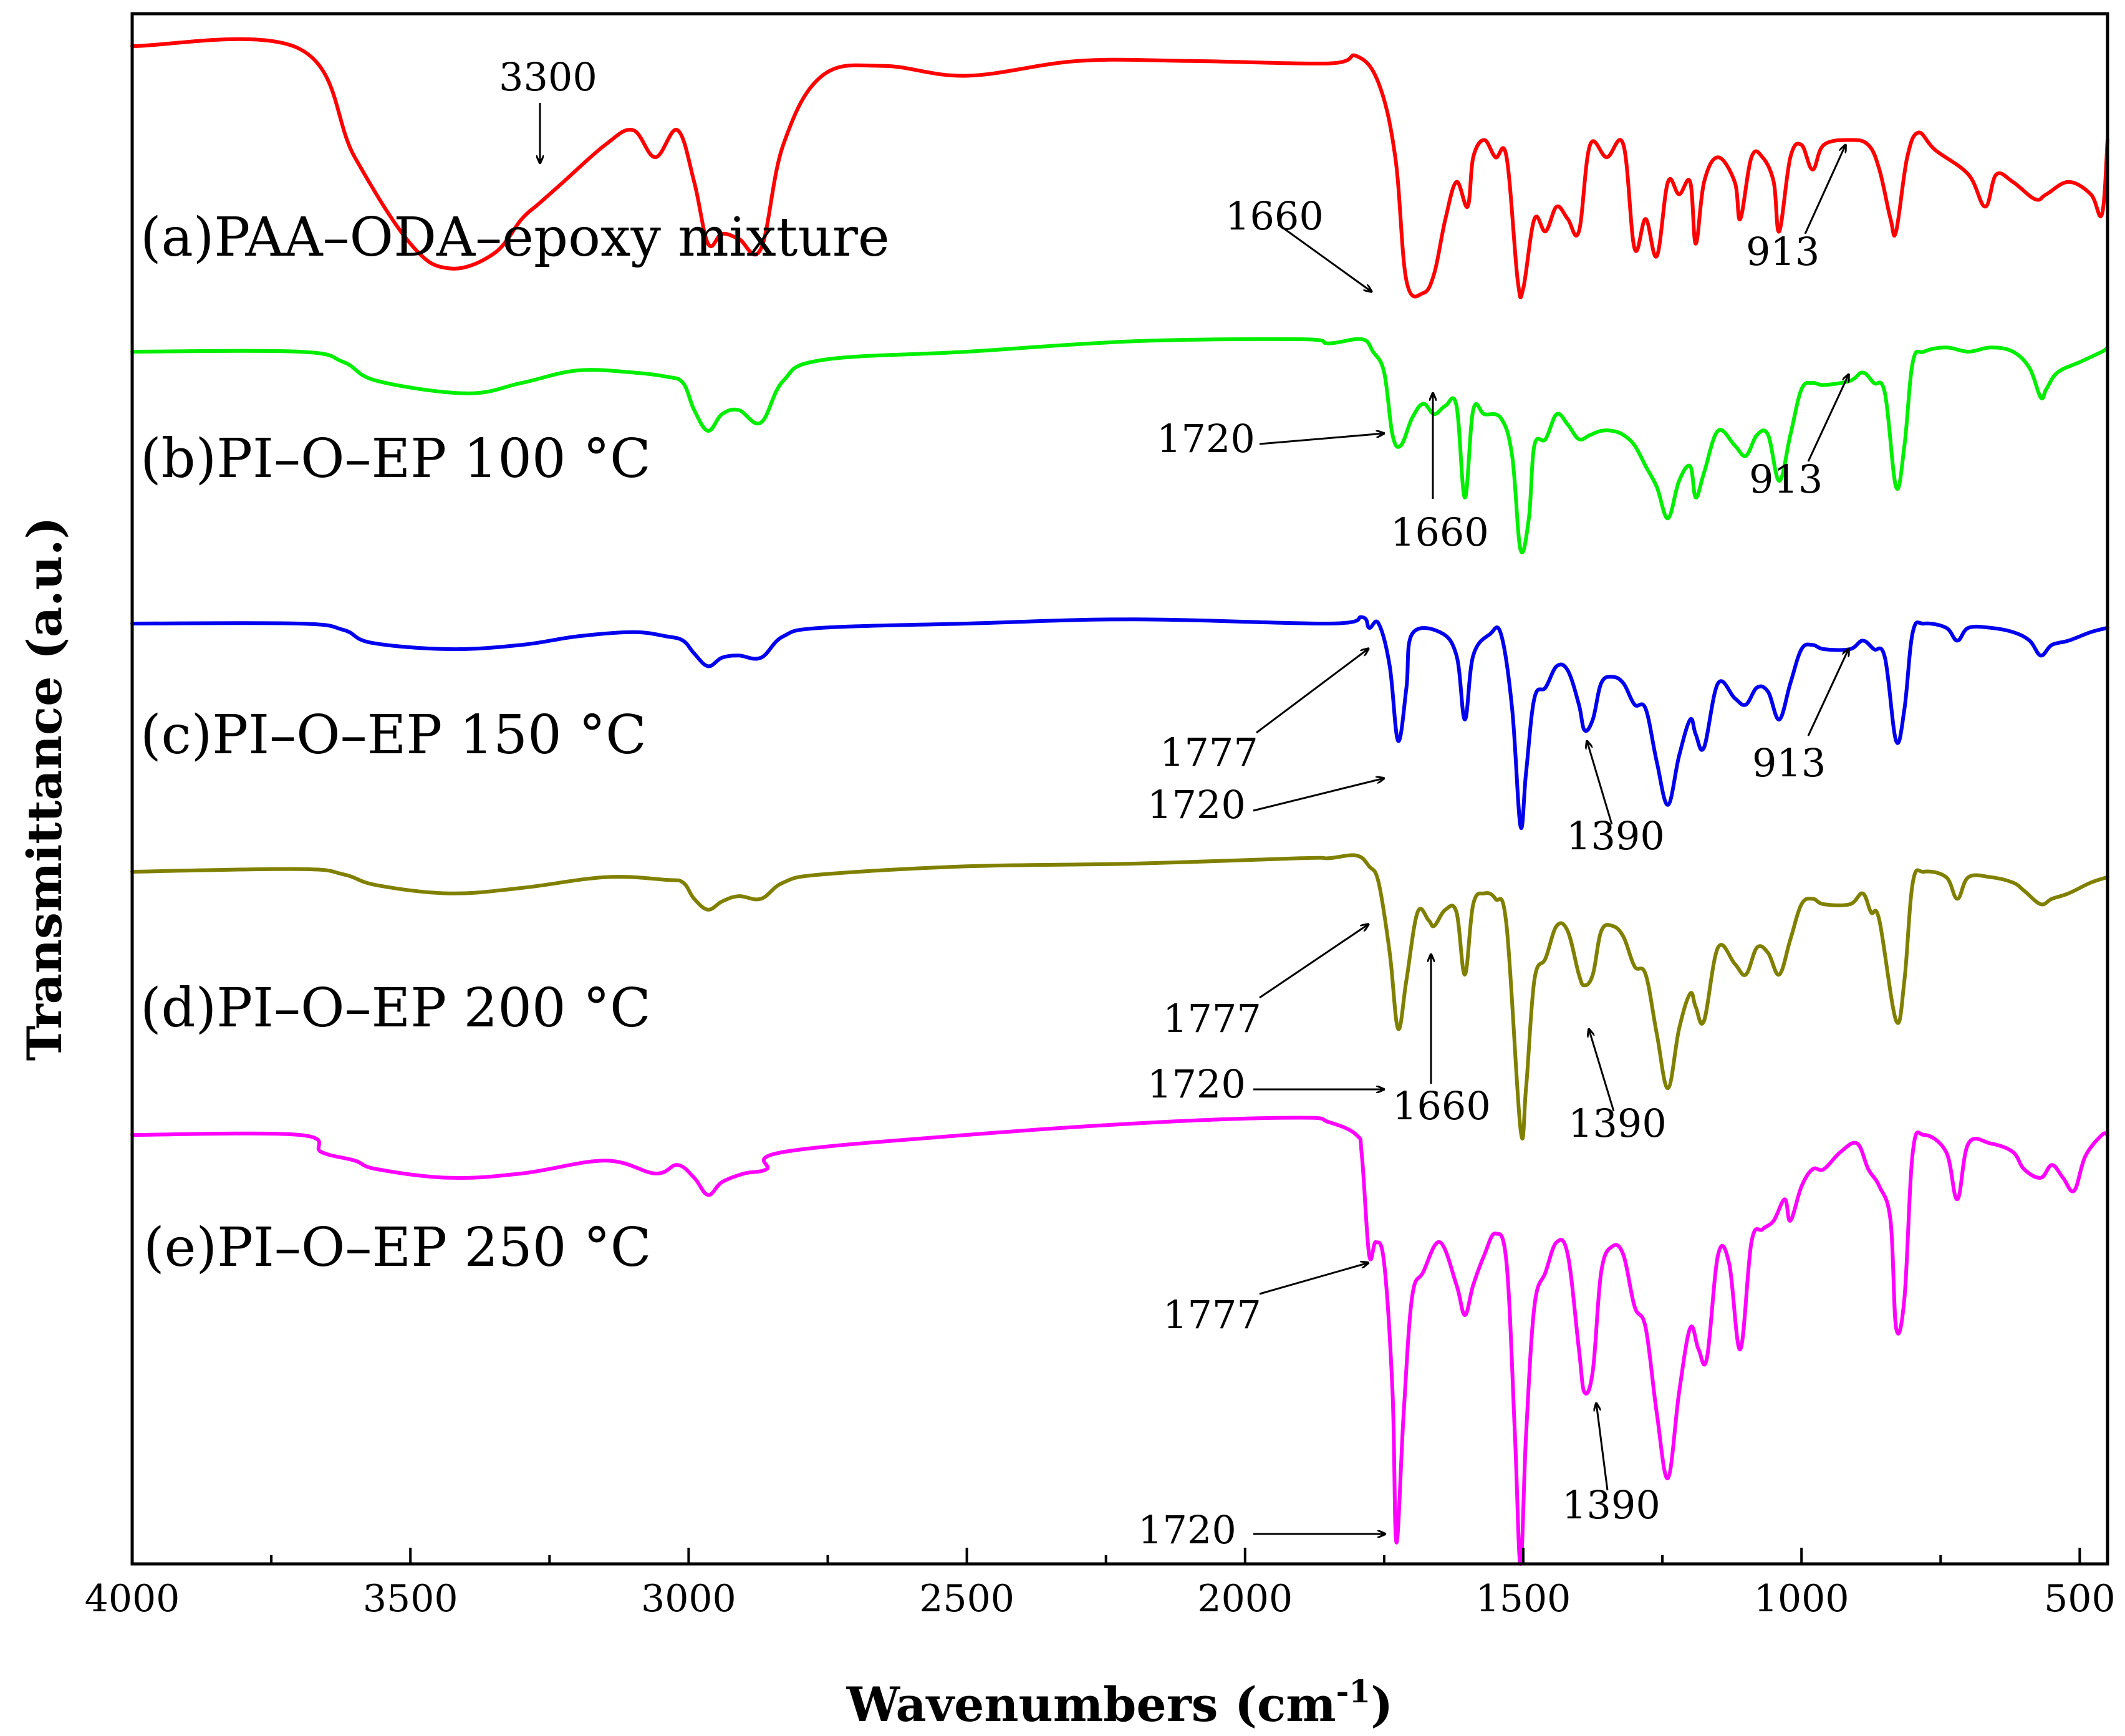 The width and height of the screenshot is (2125, 1736). What do you see at coordinates (1196, 1084) in the screenshot?
I see `peak-label-1720-d: 1720` at bounding box center [1196, 1084].